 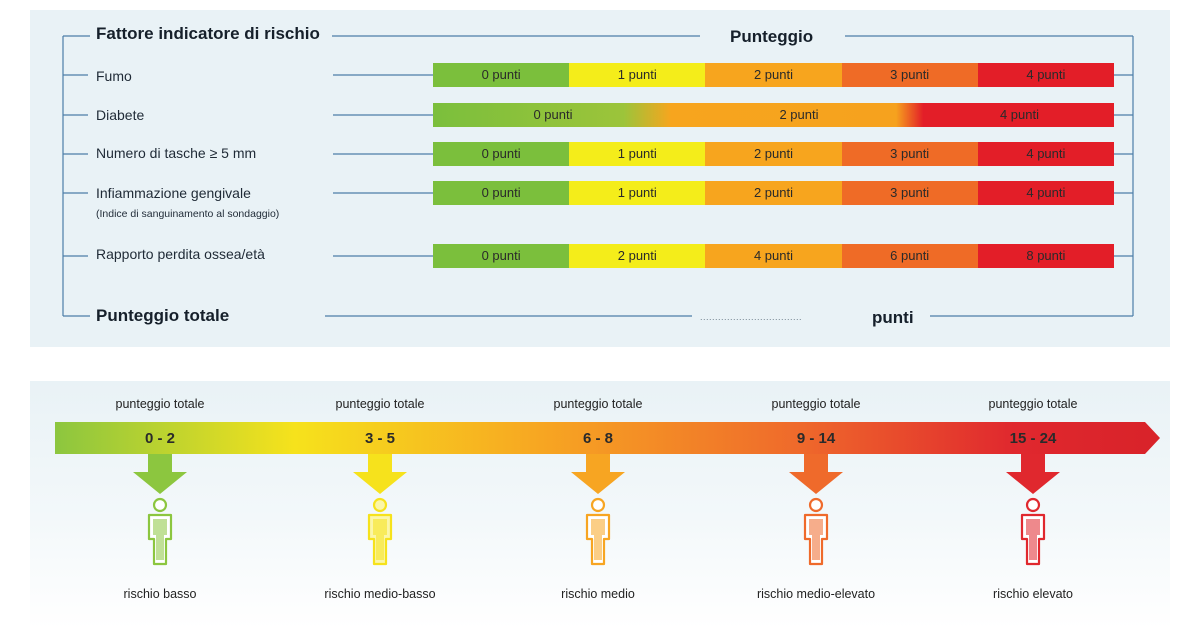 I want to click on diabete-gradient-bar, so click(x=773, y=115).